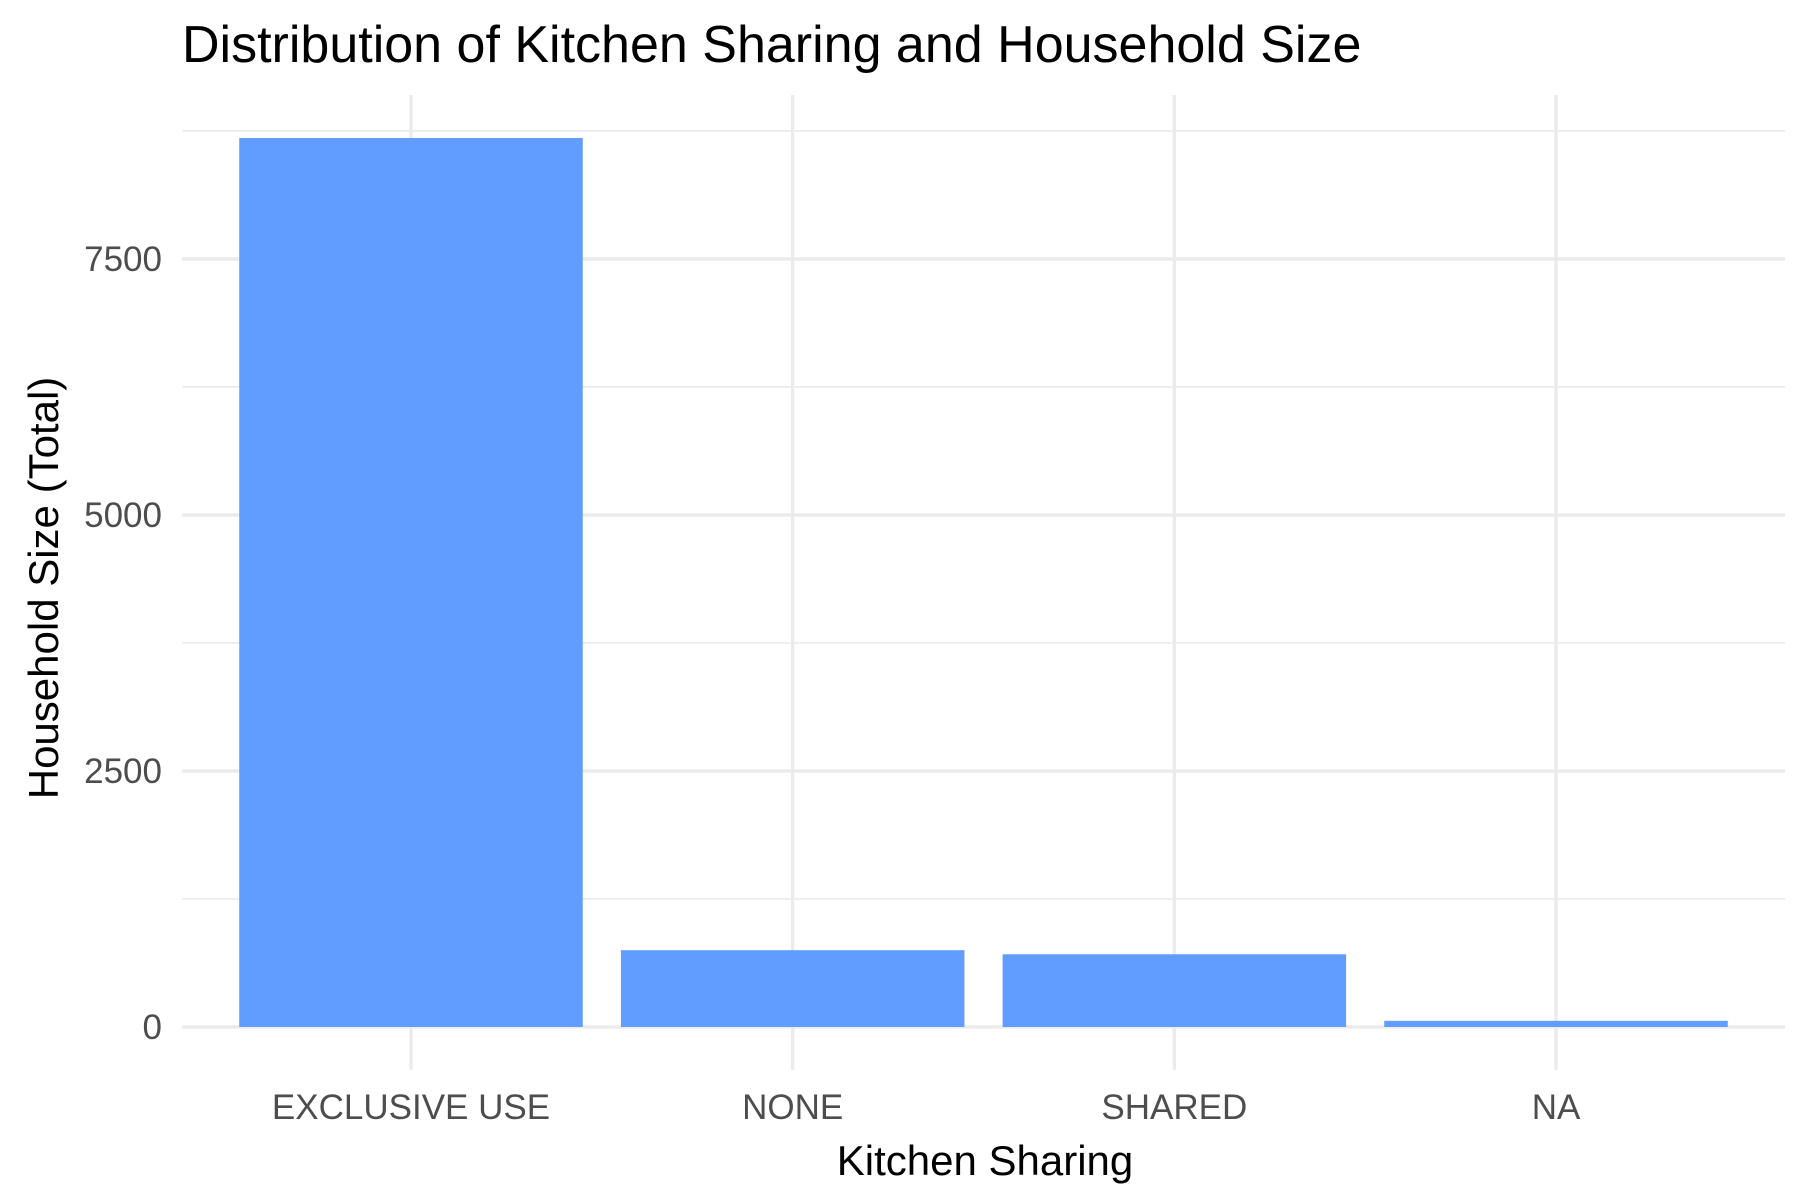  Describe the element at coordinates (1174, 990) in the screenshot. I see `bar-shared` at that location.